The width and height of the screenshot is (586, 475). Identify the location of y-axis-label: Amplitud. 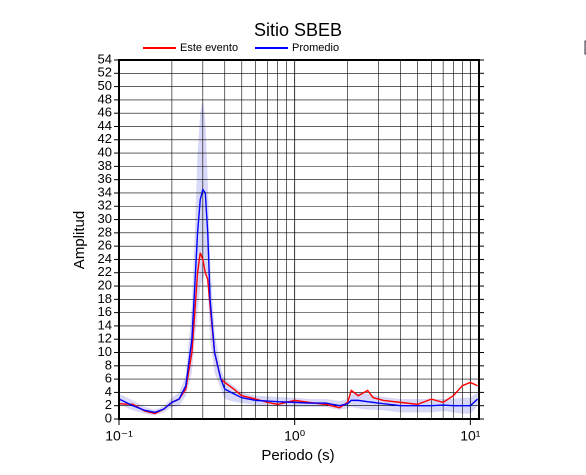
(79, 240).